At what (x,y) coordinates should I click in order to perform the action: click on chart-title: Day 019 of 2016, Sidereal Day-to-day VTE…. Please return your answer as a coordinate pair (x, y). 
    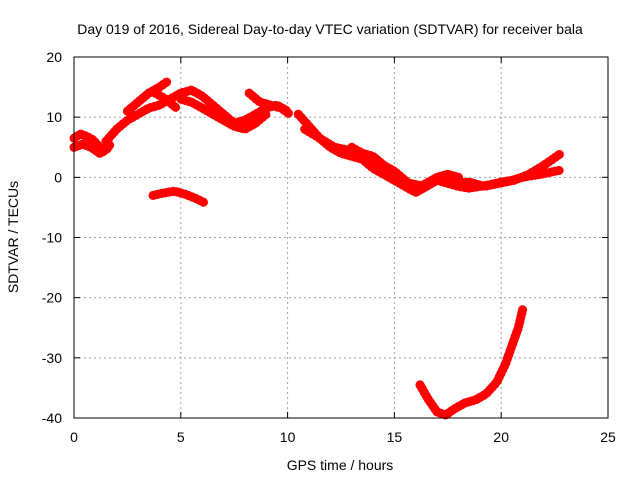
    Looking at the image, I should click on (330, 29).